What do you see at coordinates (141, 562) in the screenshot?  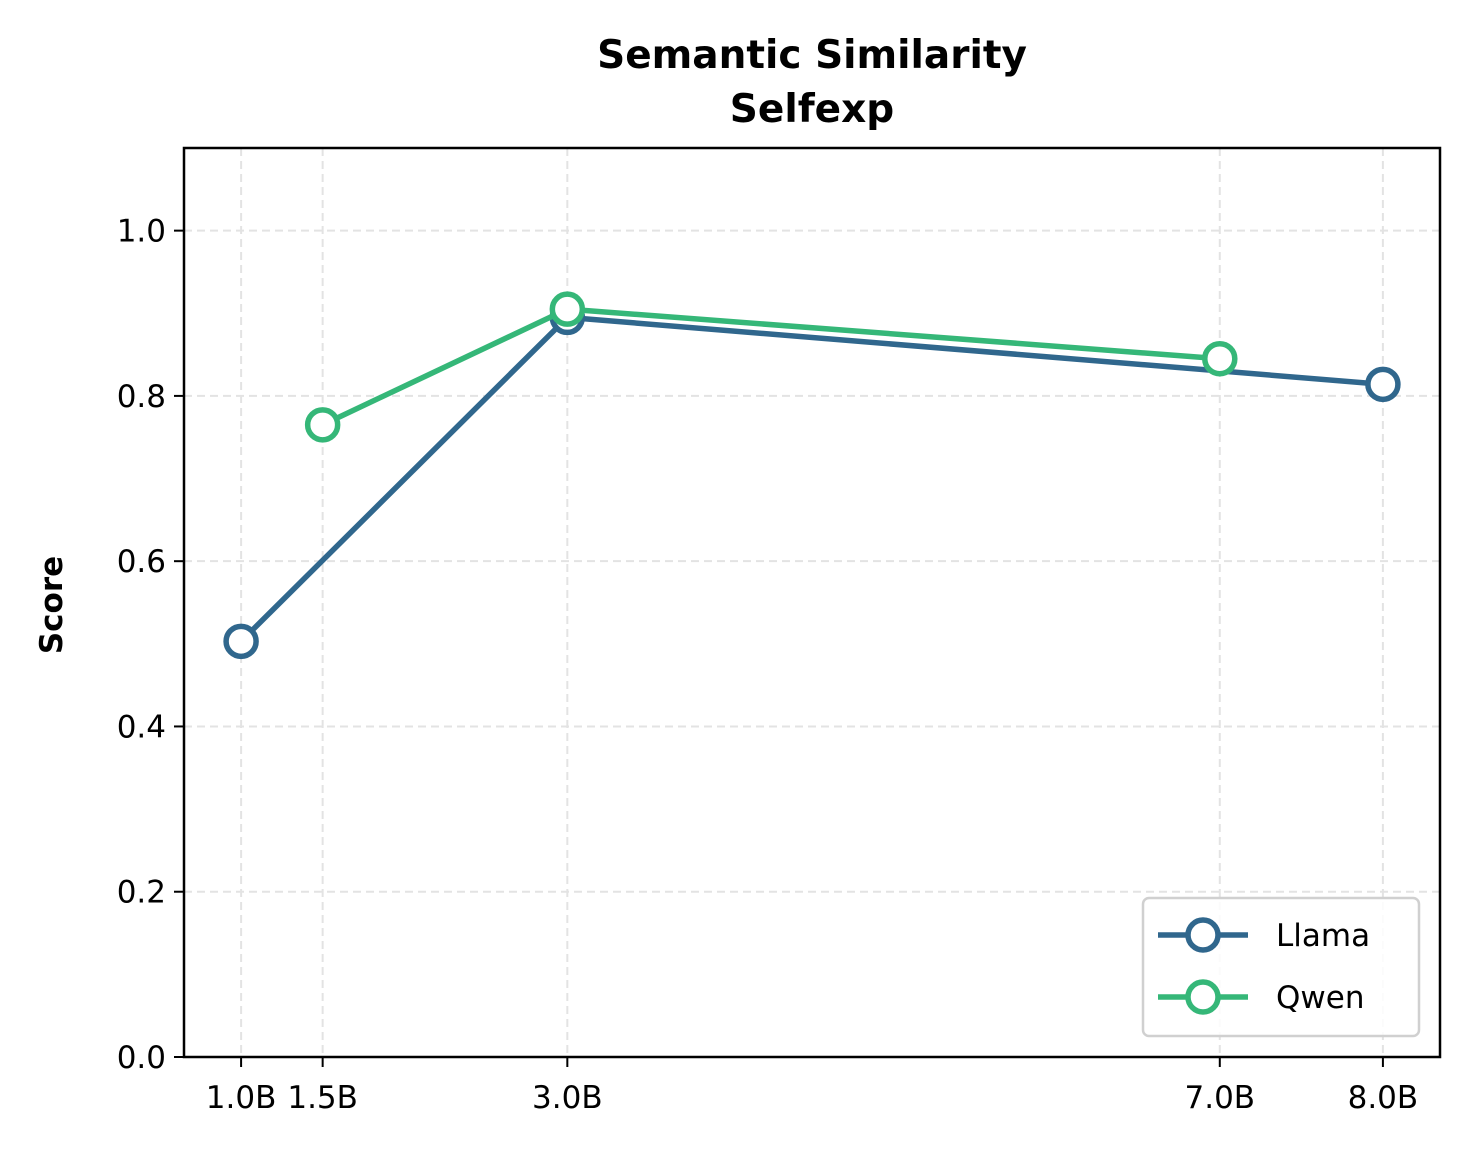 I see `y-tick-label: 0.6` at bounding box center [141, 562].